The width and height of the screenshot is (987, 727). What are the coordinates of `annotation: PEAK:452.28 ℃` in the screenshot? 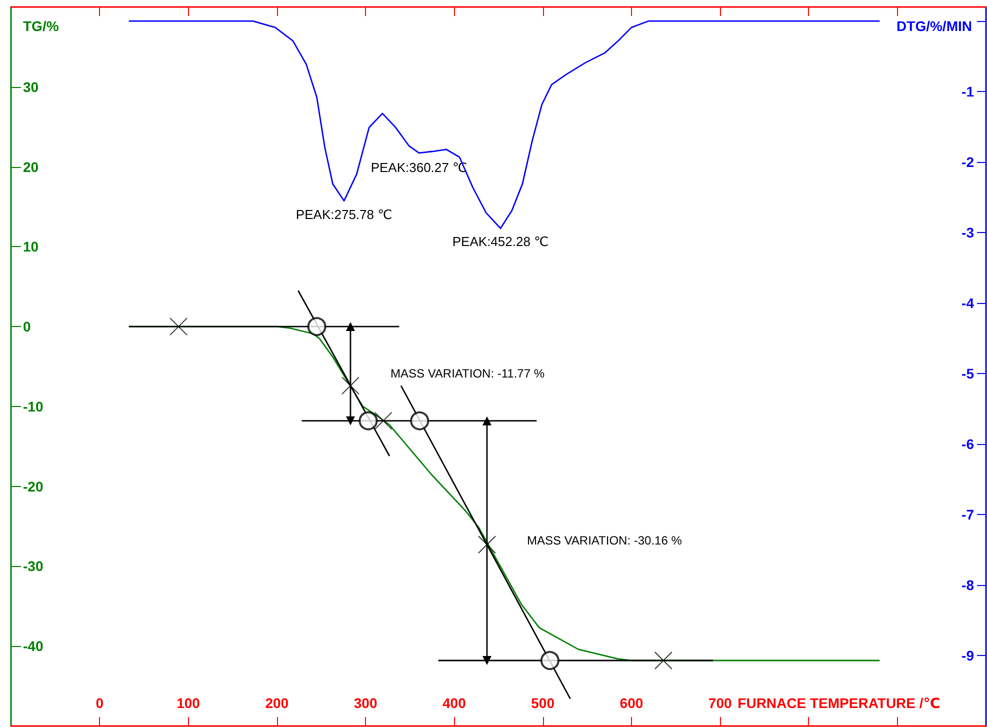 It's located at (500, 242).